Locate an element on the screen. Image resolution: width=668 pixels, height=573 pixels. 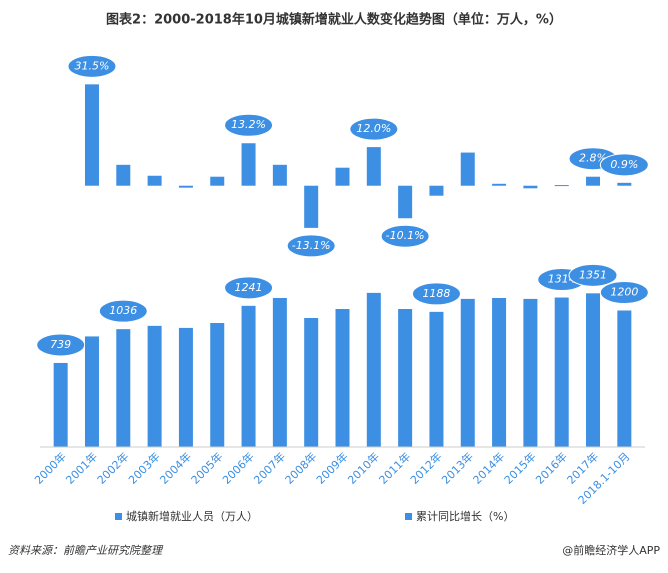
data-label: 1036 is located at coordinates (123, 310).